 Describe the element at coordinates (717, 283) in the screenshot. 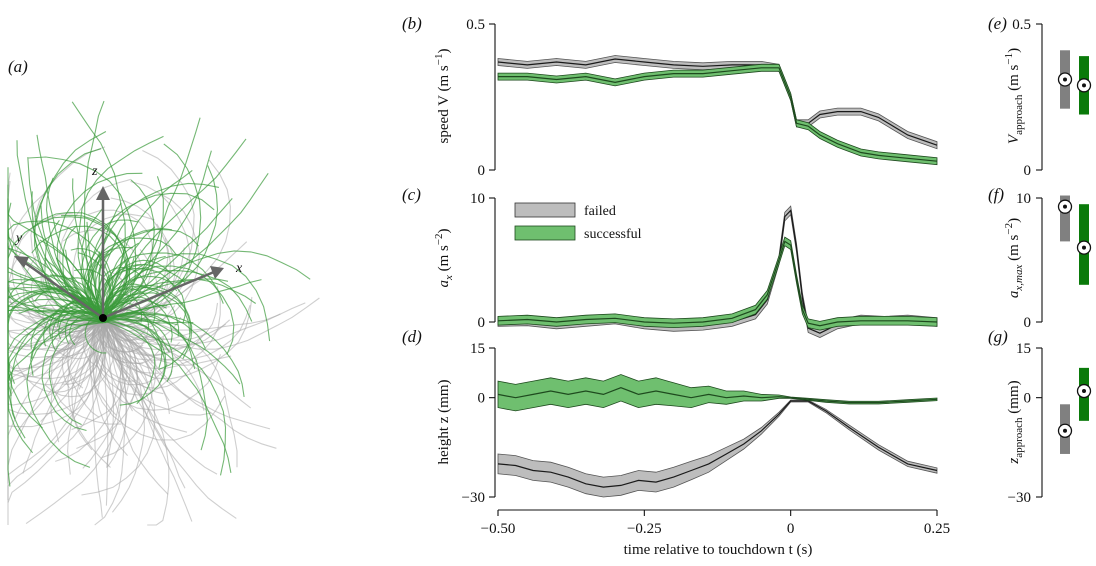

I see `panel-c-successful-band` at that location.